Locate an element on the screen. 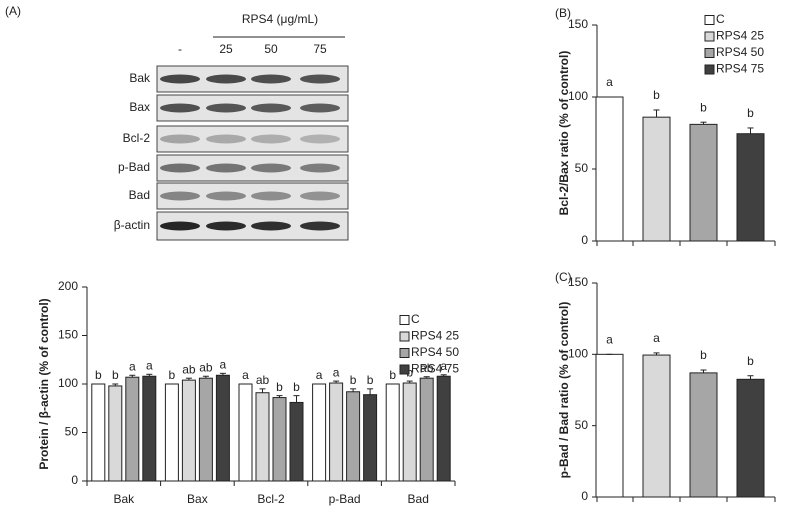 This screenshot has width=786, height=514. blot-row is located at coordinates (252, 196).